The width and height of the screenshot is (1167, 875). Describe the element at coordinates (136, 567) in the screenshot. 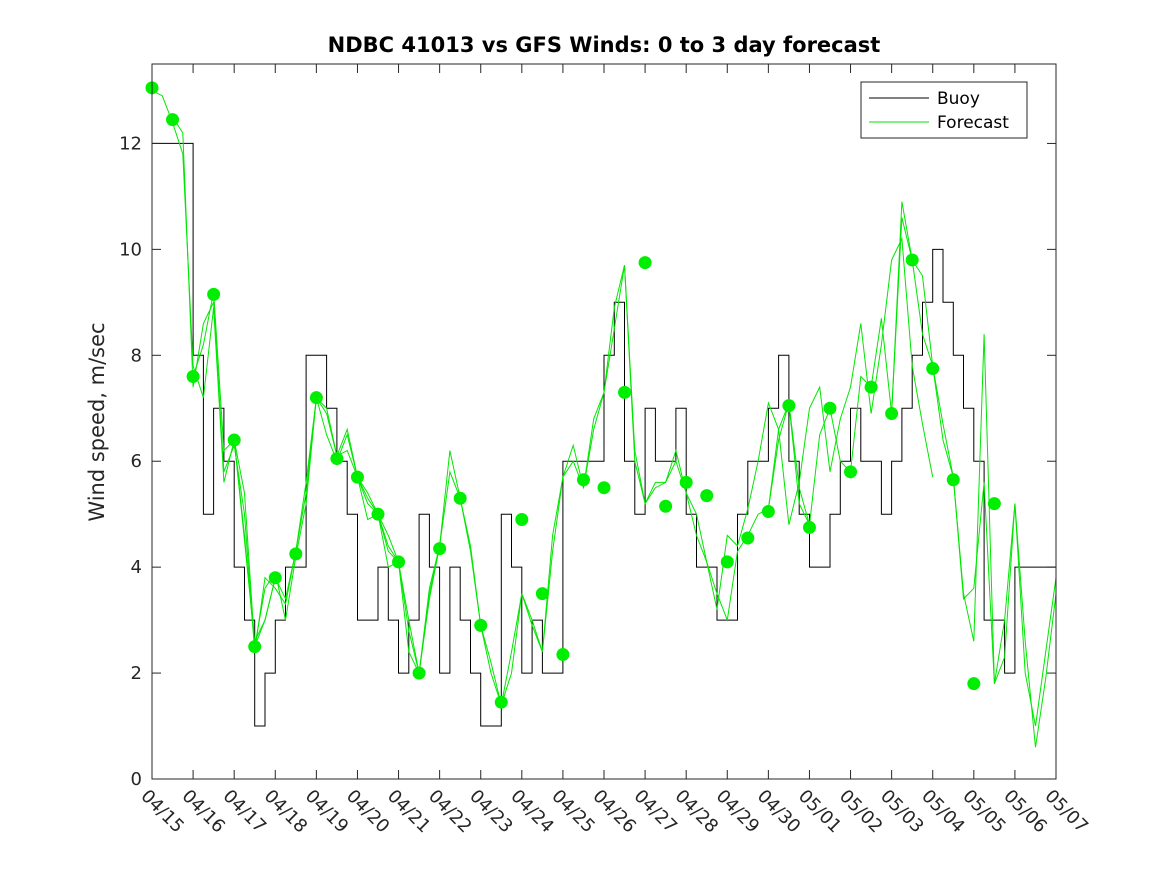

I see `y-tick-label: 4` at that location.